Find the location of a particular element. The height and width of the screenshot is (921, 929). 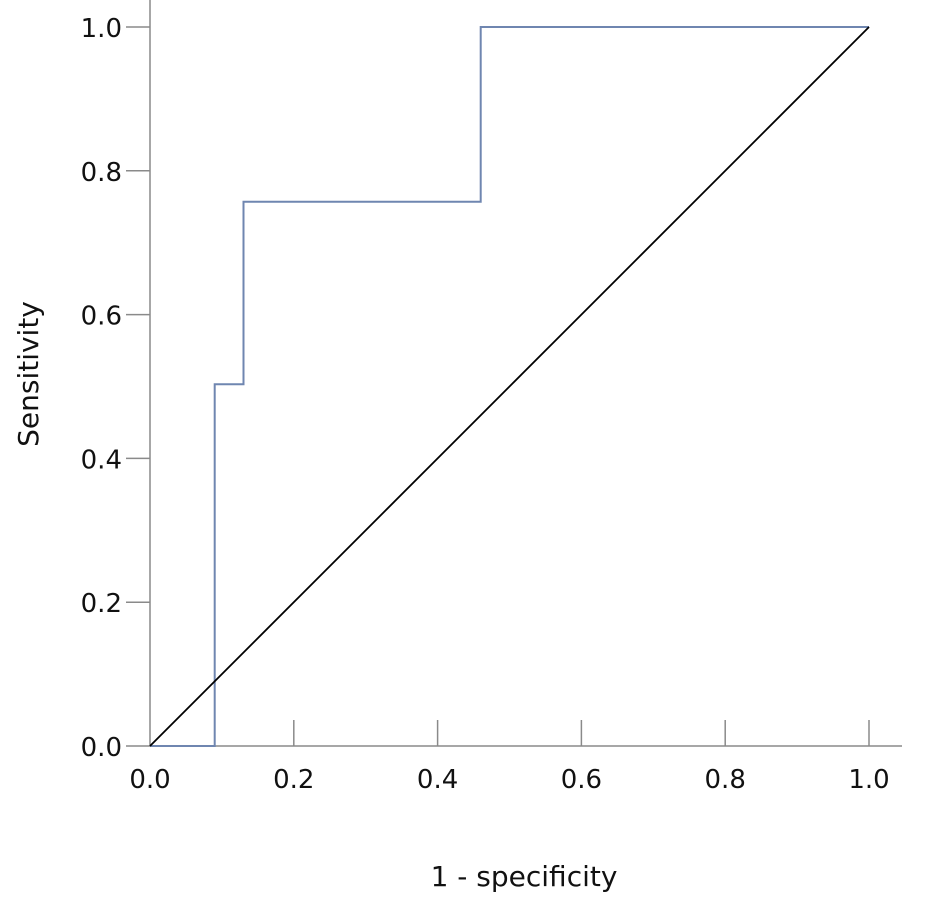

x-tick-label: 0.8 is located at coordinates (725, 780).